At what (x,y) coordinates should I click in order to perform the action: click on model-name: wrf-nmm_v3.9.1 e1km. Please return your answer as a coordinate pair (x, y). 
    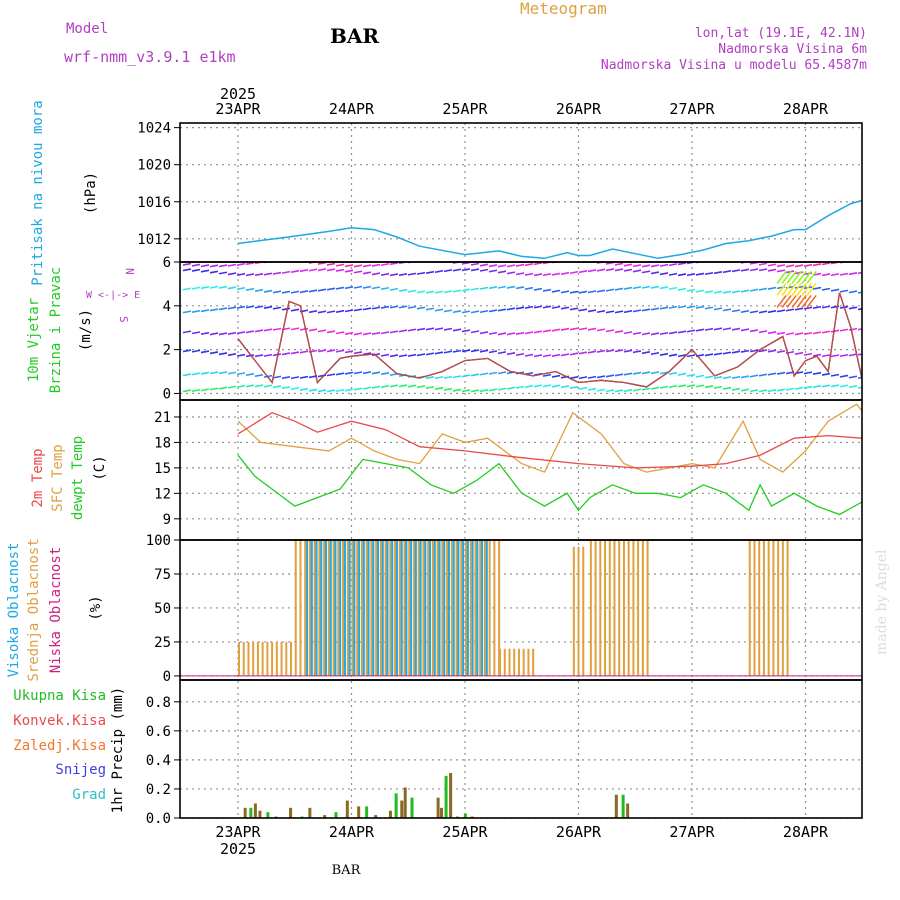
    Looking at the image, I should click on (150, 57).